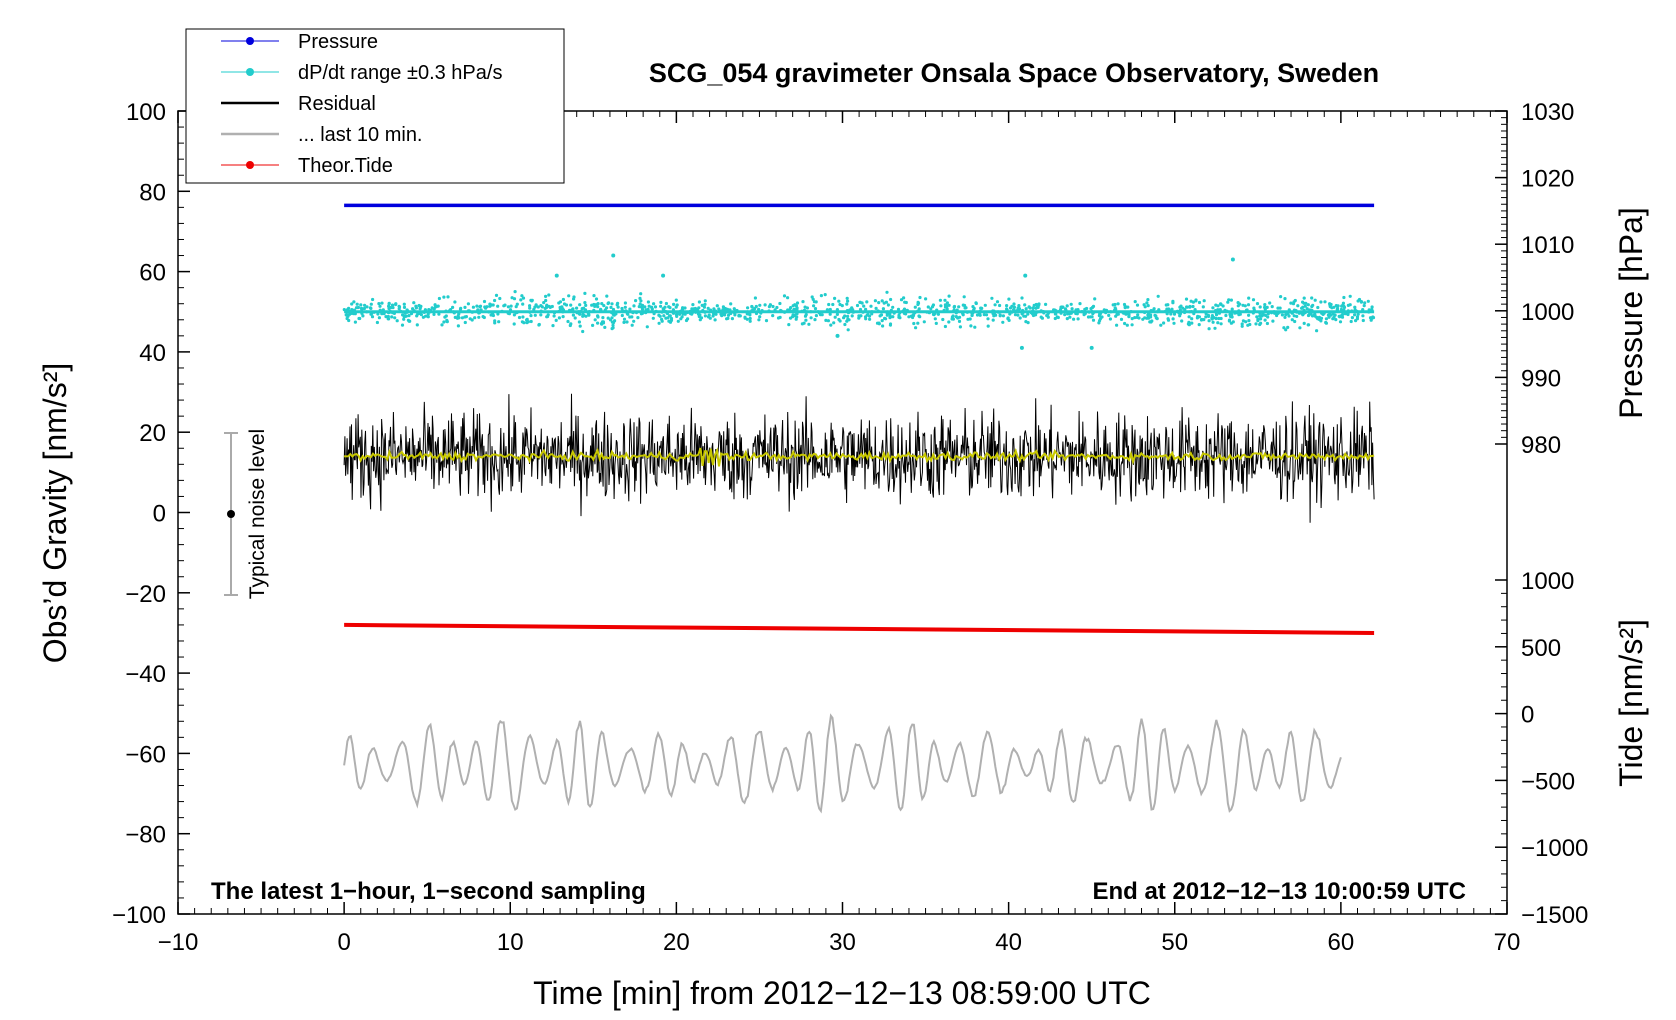 This screenshot has width=1676, height=1020. Describe the element at coordinates (613, 255) in the screenshot. I see `dpdt-outlier` at that location.